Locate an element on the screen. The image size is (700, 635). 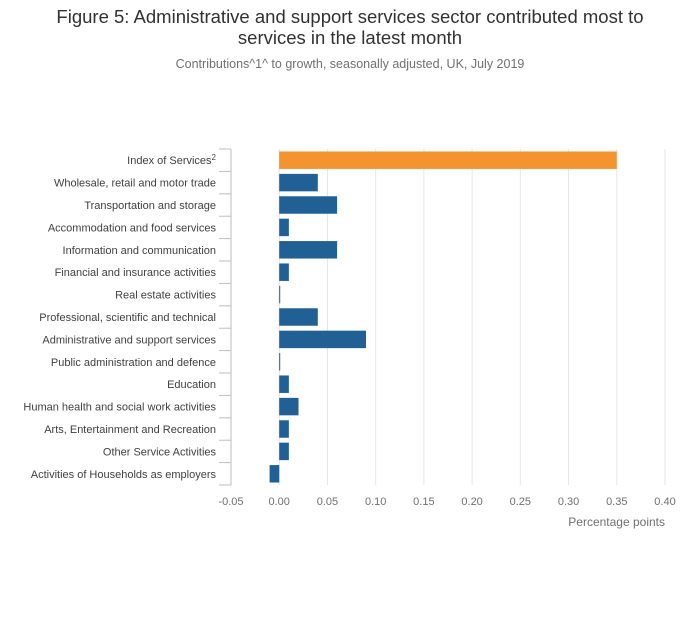
chart-title-line2: services in the latest month is located at coordinates (350, 37).